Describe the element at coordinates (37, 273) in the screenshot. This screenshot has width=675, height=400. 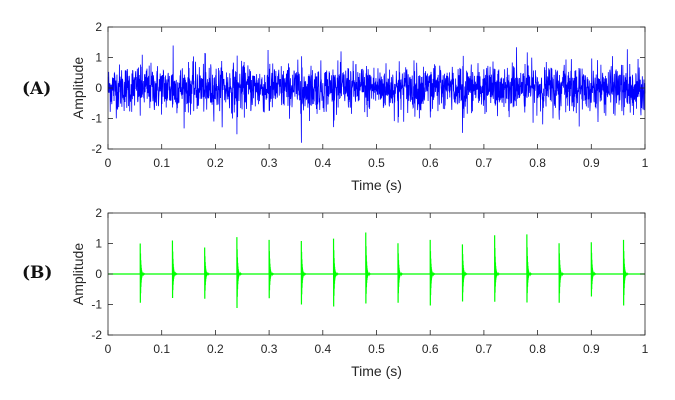
I see `panel-label: (B)` at that location.